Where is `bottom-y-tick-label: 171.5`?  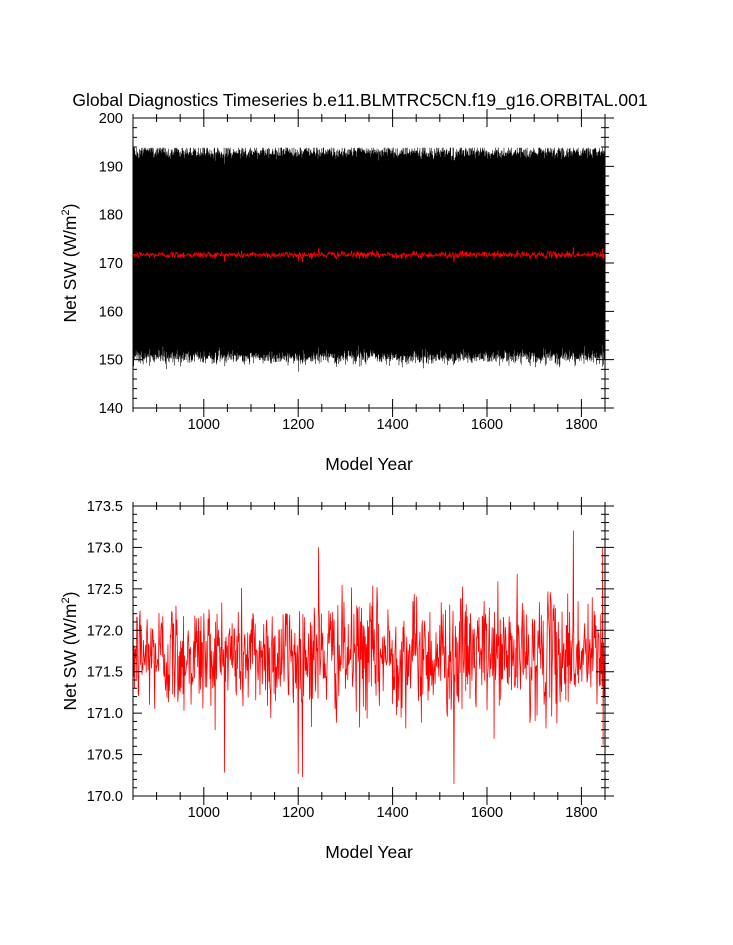 bottom-y-tick-label: 171.5 is located at coordinates (105, 673).